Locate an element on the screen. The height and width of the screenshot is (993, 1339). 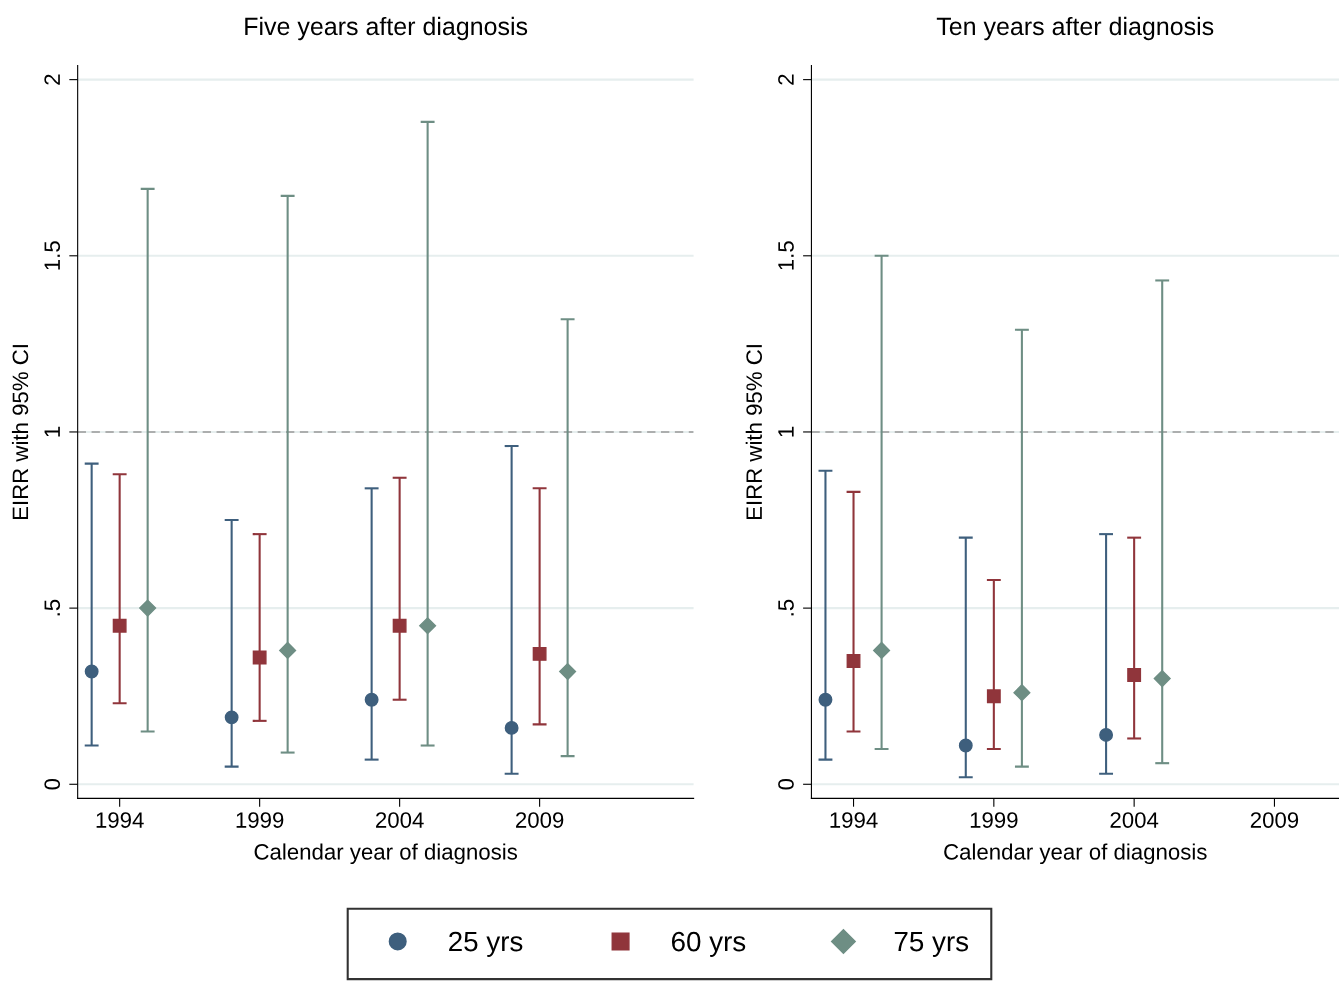
legend-label: 60 yrs is located at coordinates (708, 944).